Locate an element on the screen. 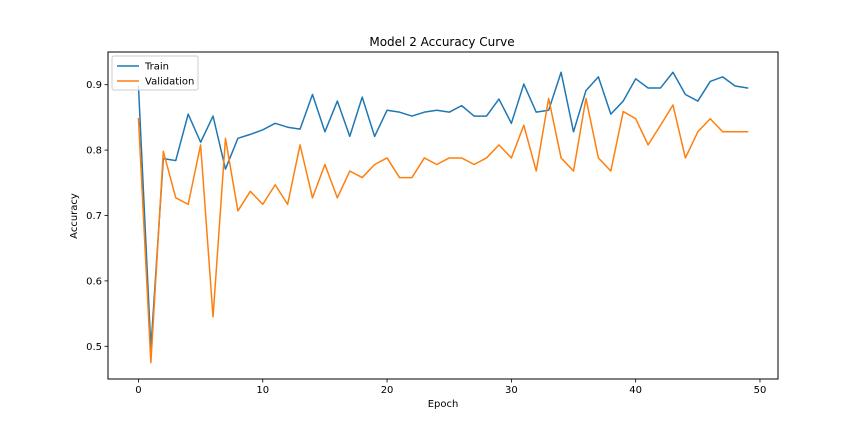 This screenshot has width=864, height=436. legend: Train Validation is located at coordinates (155, 73).